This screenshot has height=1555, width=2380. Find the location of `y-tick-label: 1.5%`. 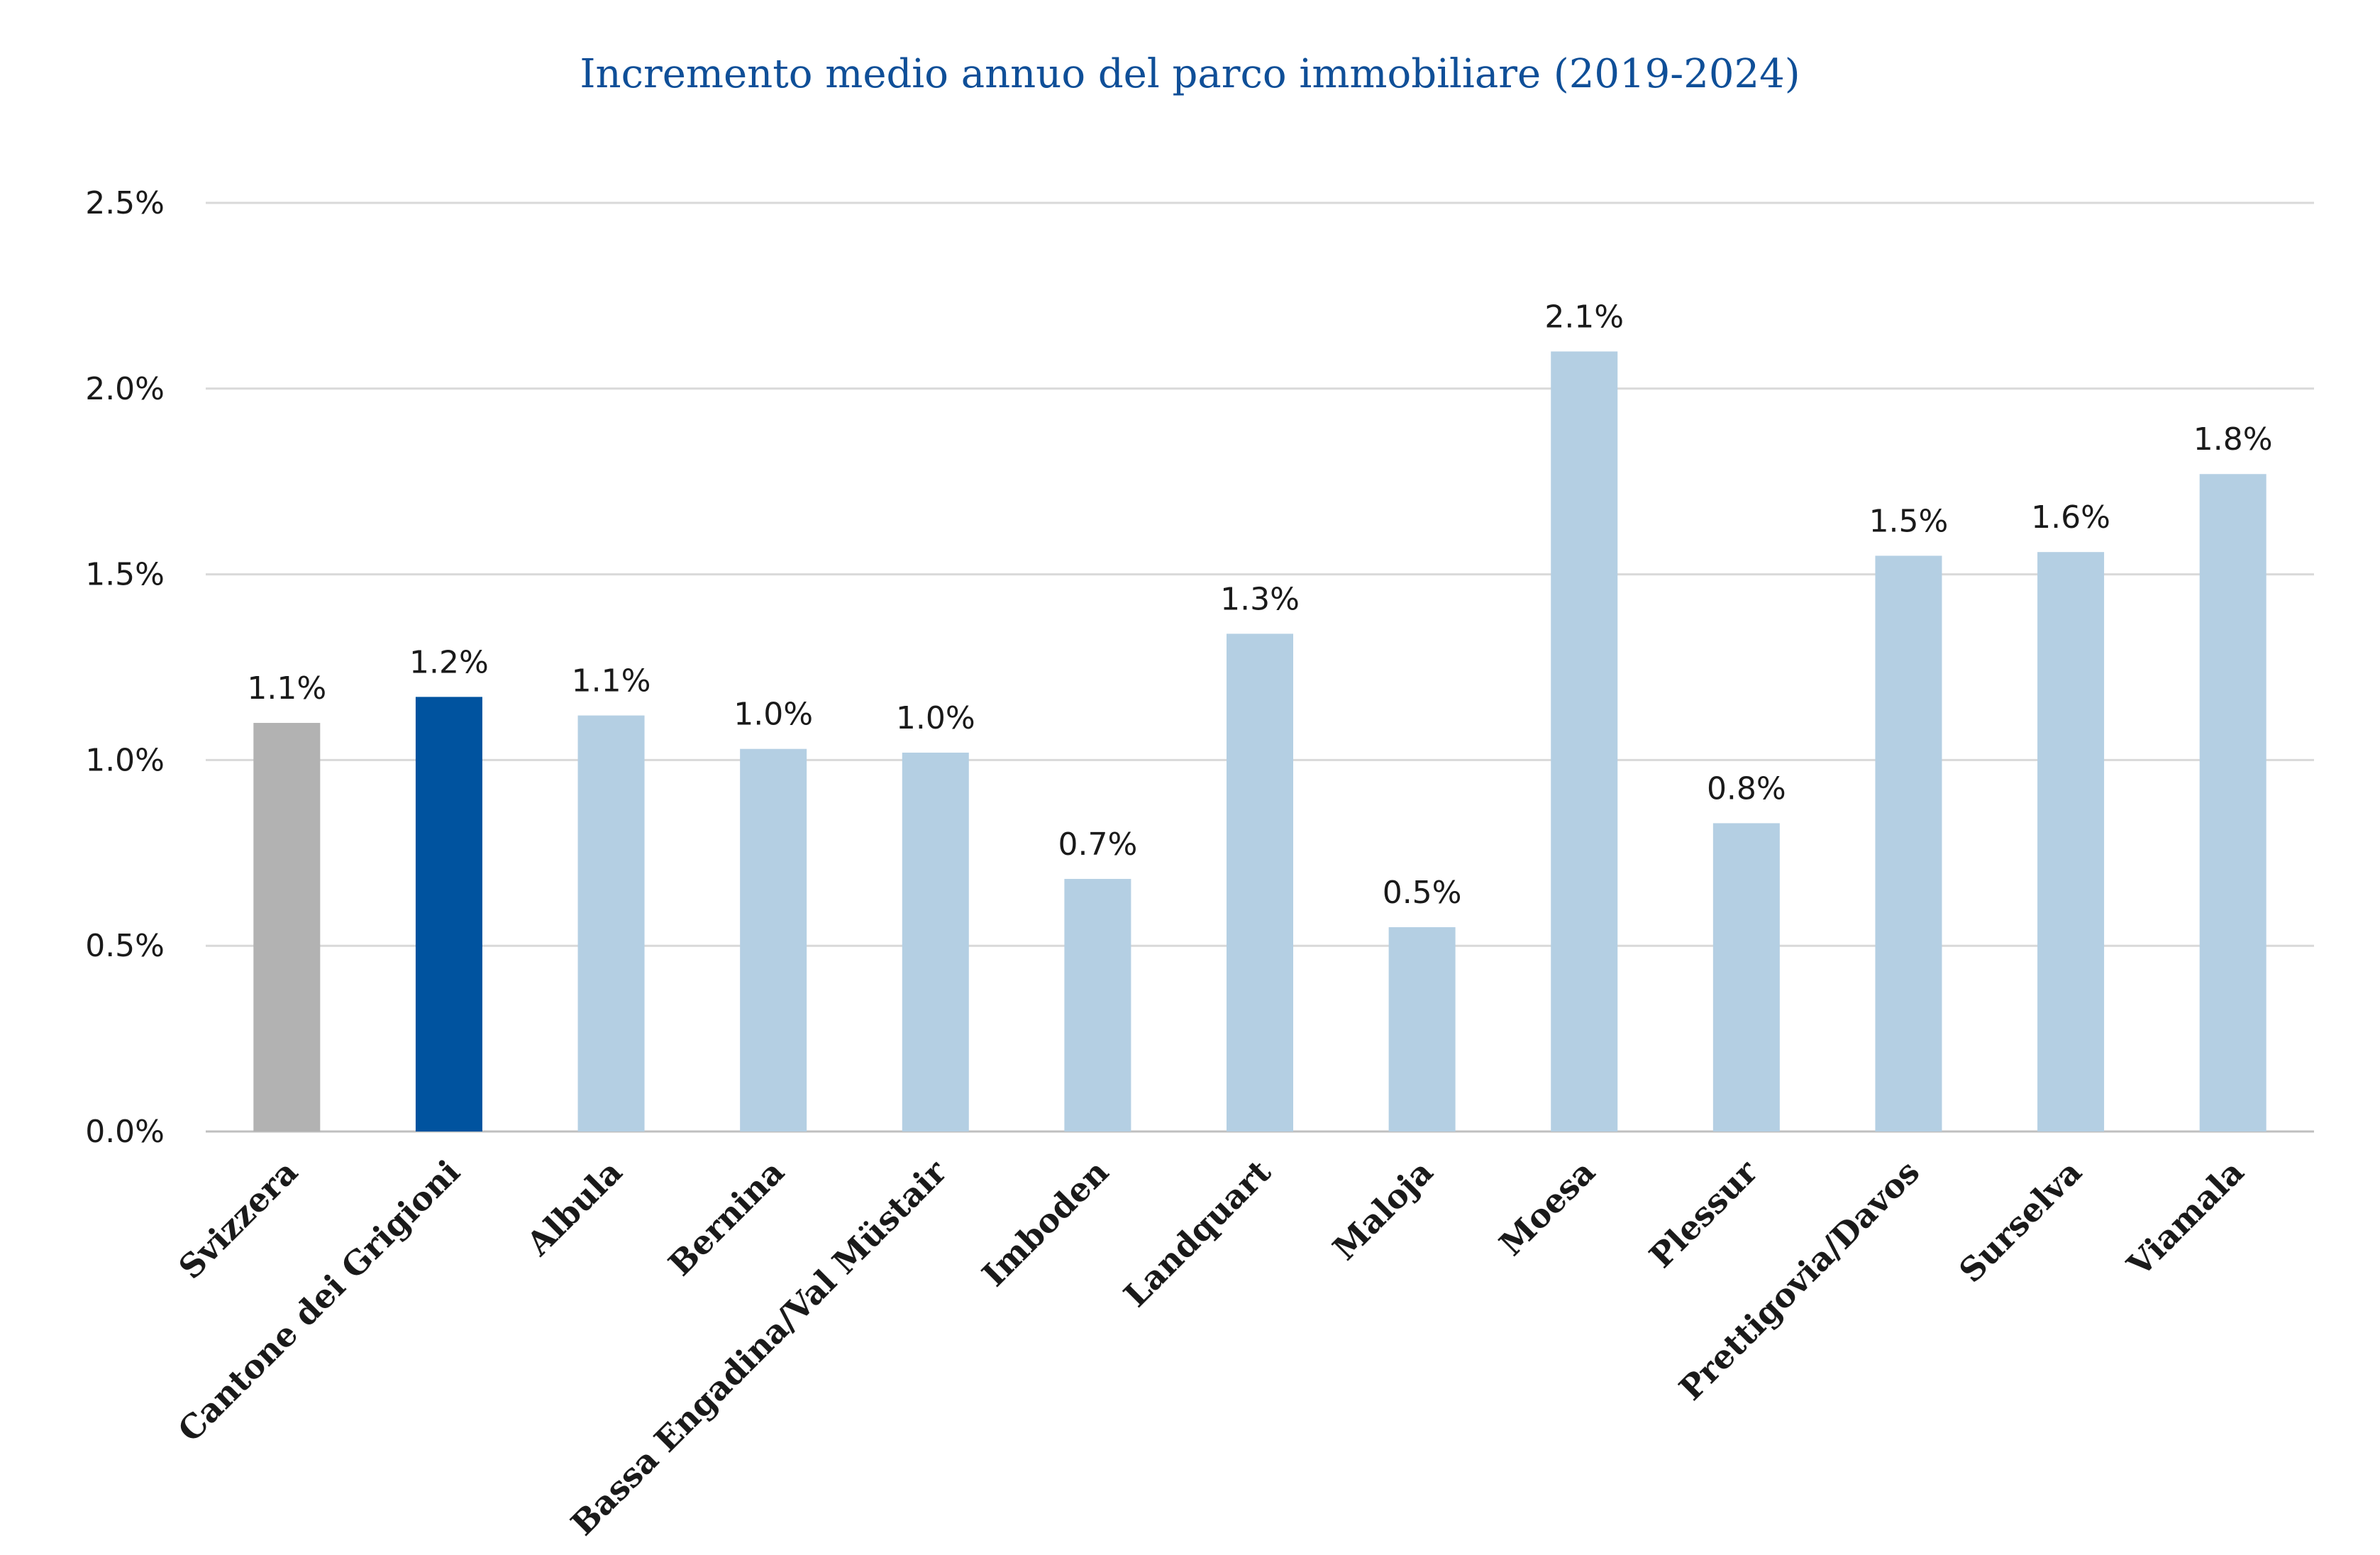

y-tick-label: 1.5% is located at coordinates (125, 575).